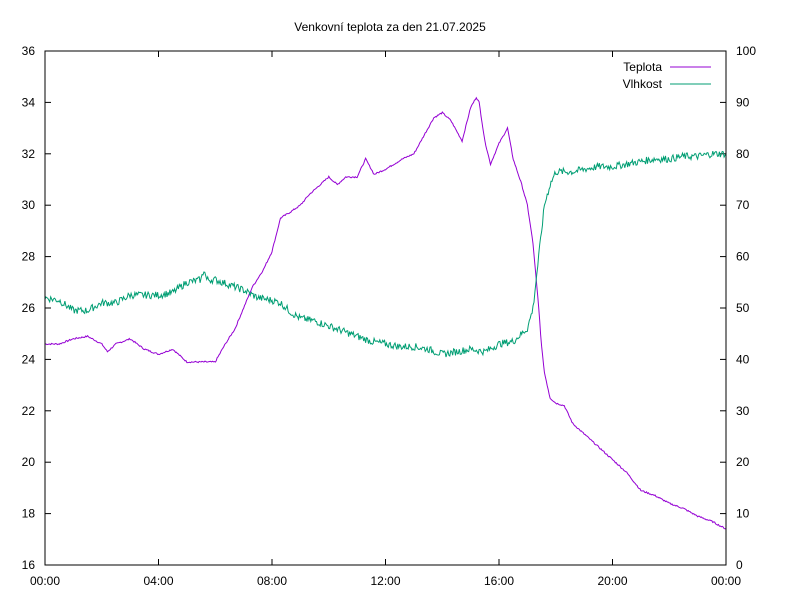 The width and height of the screenshot is (800, 600). Describe the element at coordinates (743, 308) in the screenshot. I see `right-tick-label: 50` at that location.